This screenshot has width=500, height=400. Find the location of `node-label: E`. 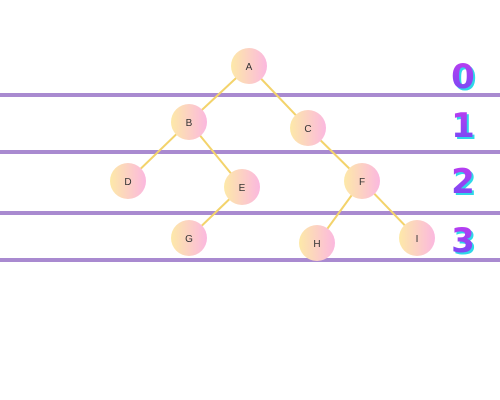

node-label: E is located at coordinates (242, 188).